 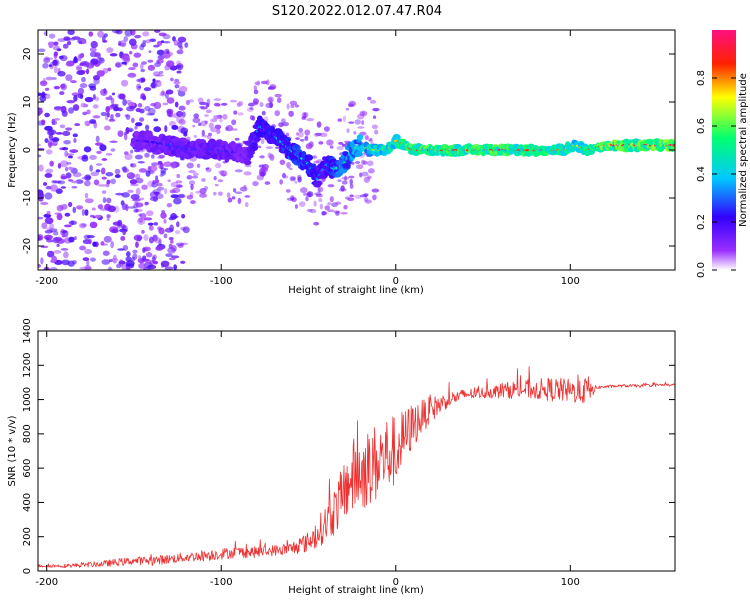 What do you see at coordinates (27, 246) in the screenshot?
I see `spectrogram-y-tick-label: -20` at bounding box center [27, 246].